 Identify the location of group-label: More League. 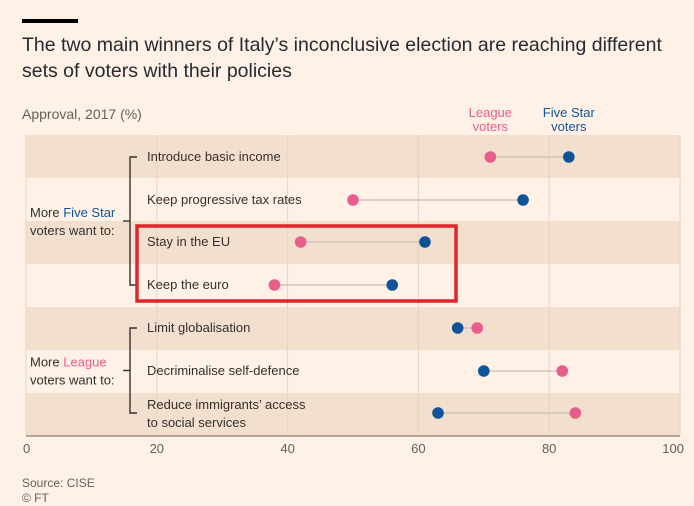
(68, 362).